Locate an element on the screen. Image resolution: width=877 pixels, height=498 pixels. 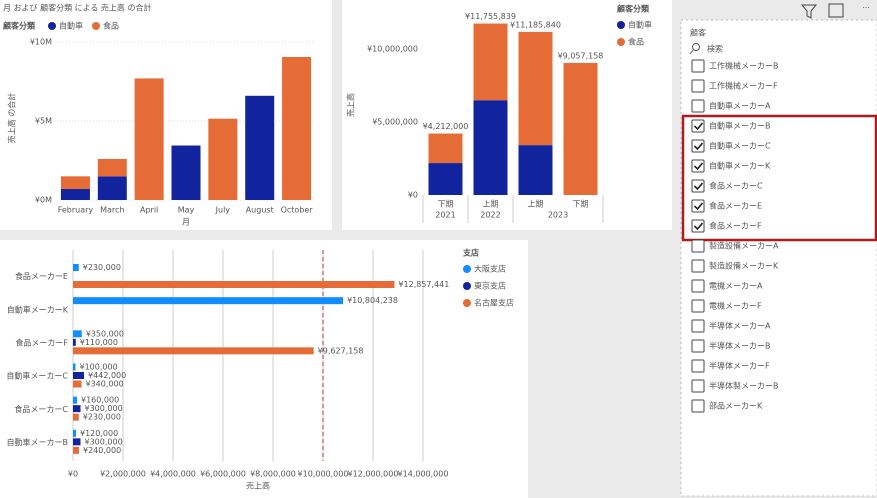
visual-header: ··· is located at coordinates (835, 11).